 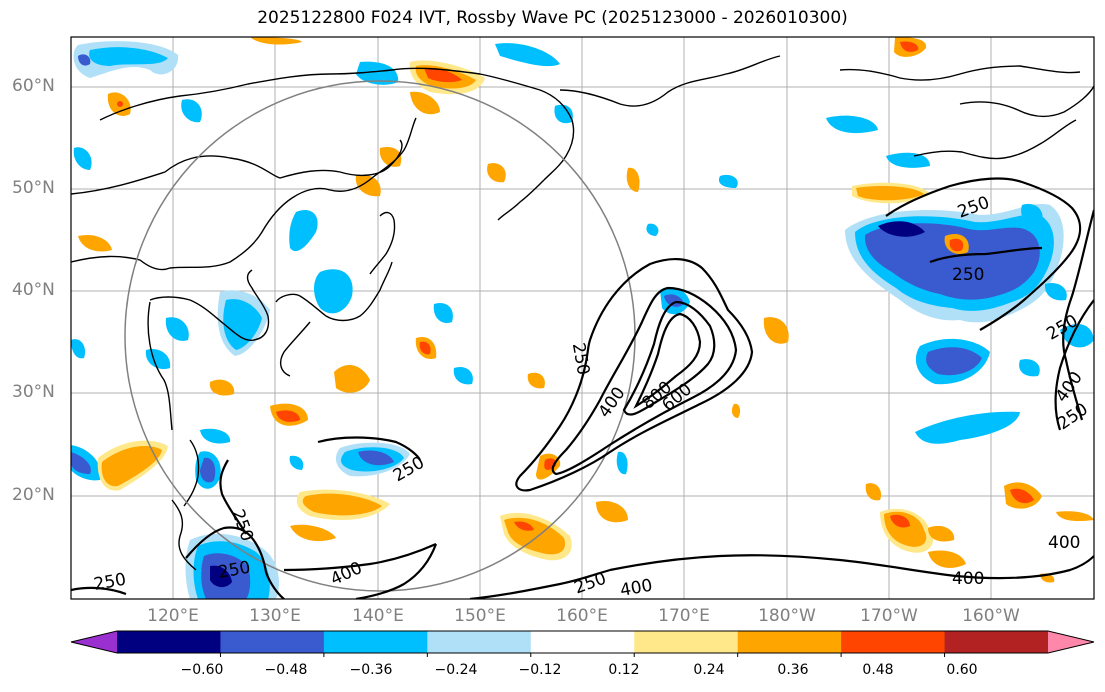 I want to click on colorbar-outline, so click(x=582, y=642).